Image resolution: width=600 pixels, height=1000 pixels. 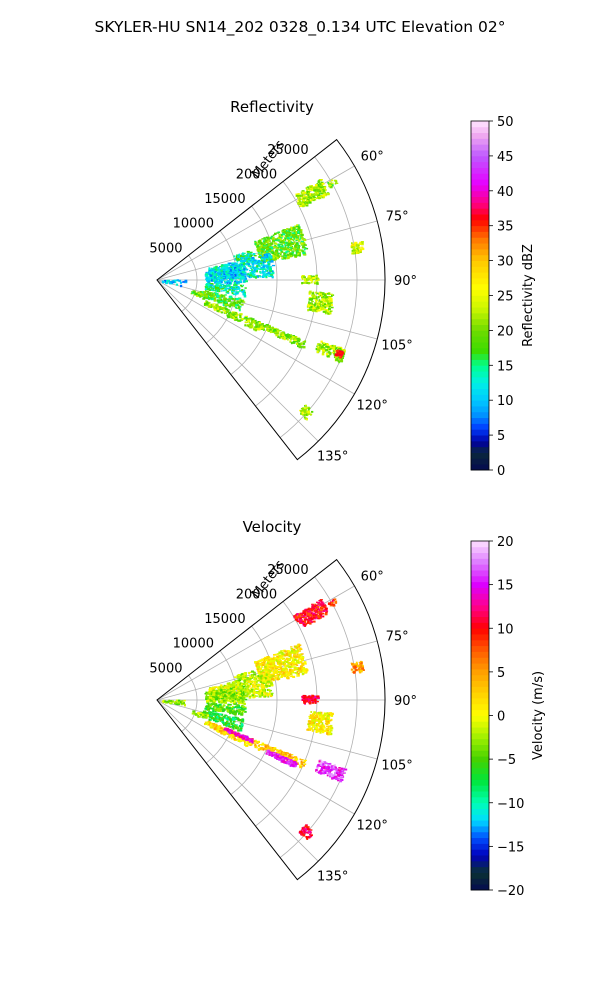 I want to click on colorbar-tick-label: 25, so click(x=505, y=297).